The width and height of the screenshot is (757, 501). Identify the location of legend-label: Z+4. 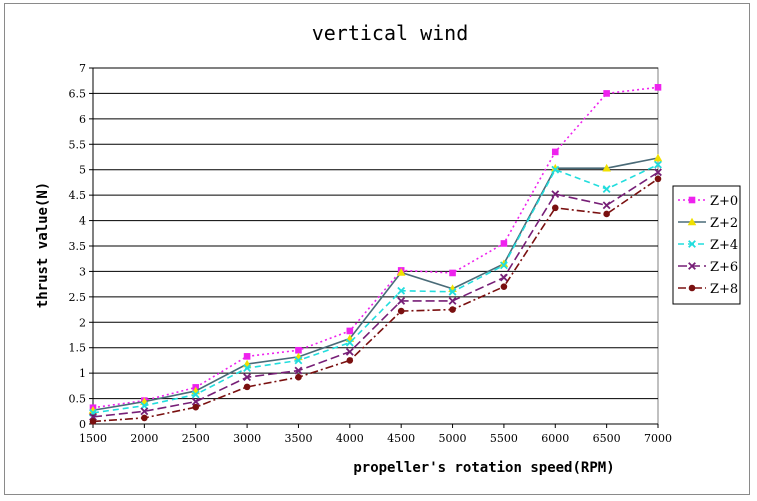
(724, 245).